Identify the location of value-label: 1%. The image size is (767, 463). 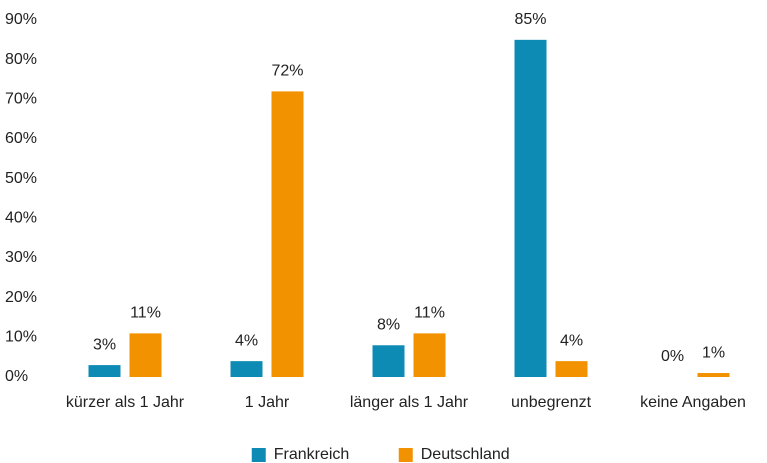
(713, 352).